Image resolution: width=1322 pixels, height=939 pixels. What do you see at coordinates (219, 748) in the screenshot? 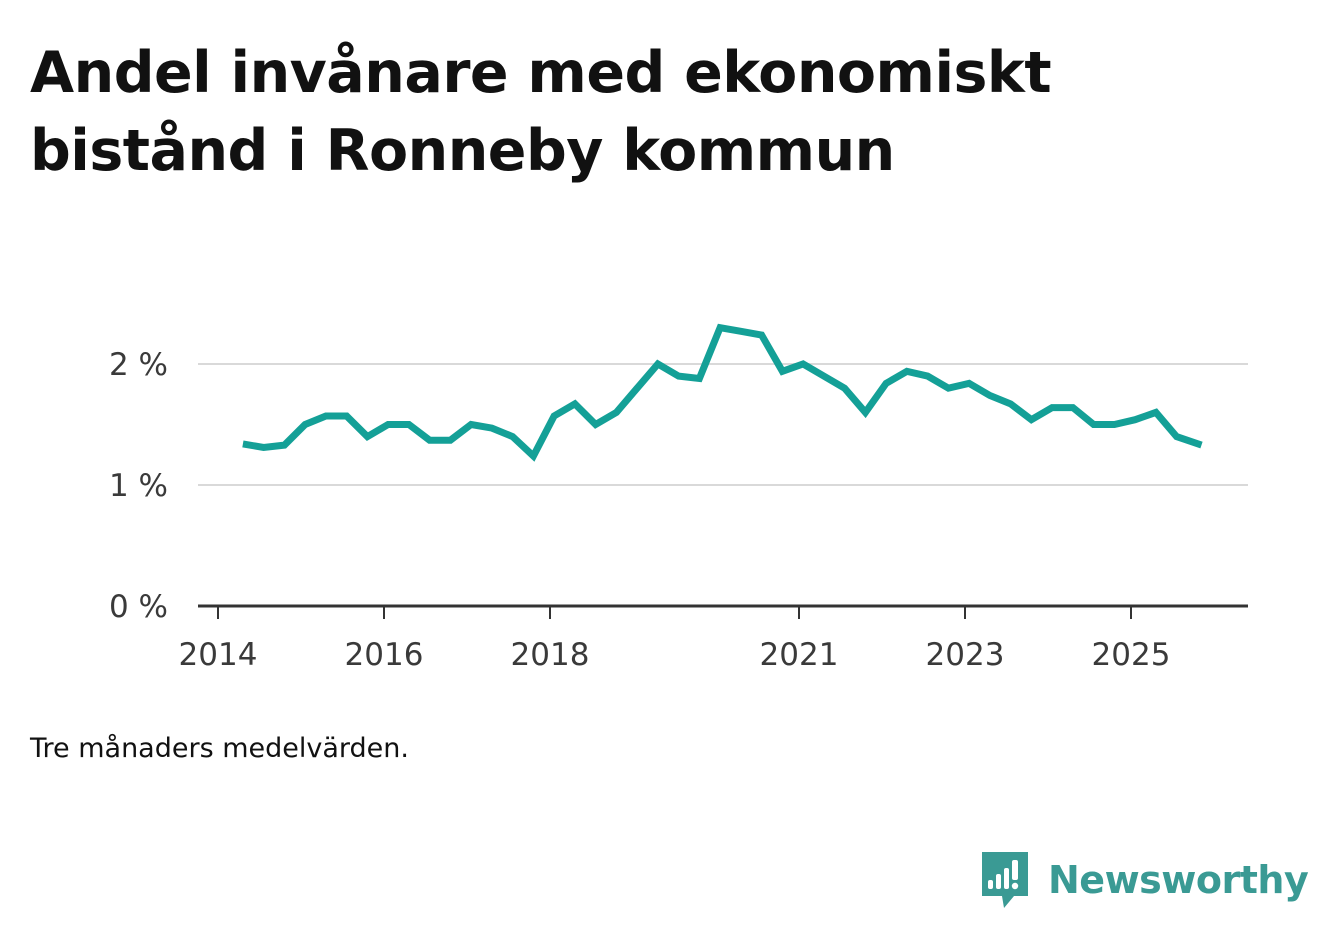
I see `chart-note: Tre månaders medelvärden.` at bounding box center [219, 748].